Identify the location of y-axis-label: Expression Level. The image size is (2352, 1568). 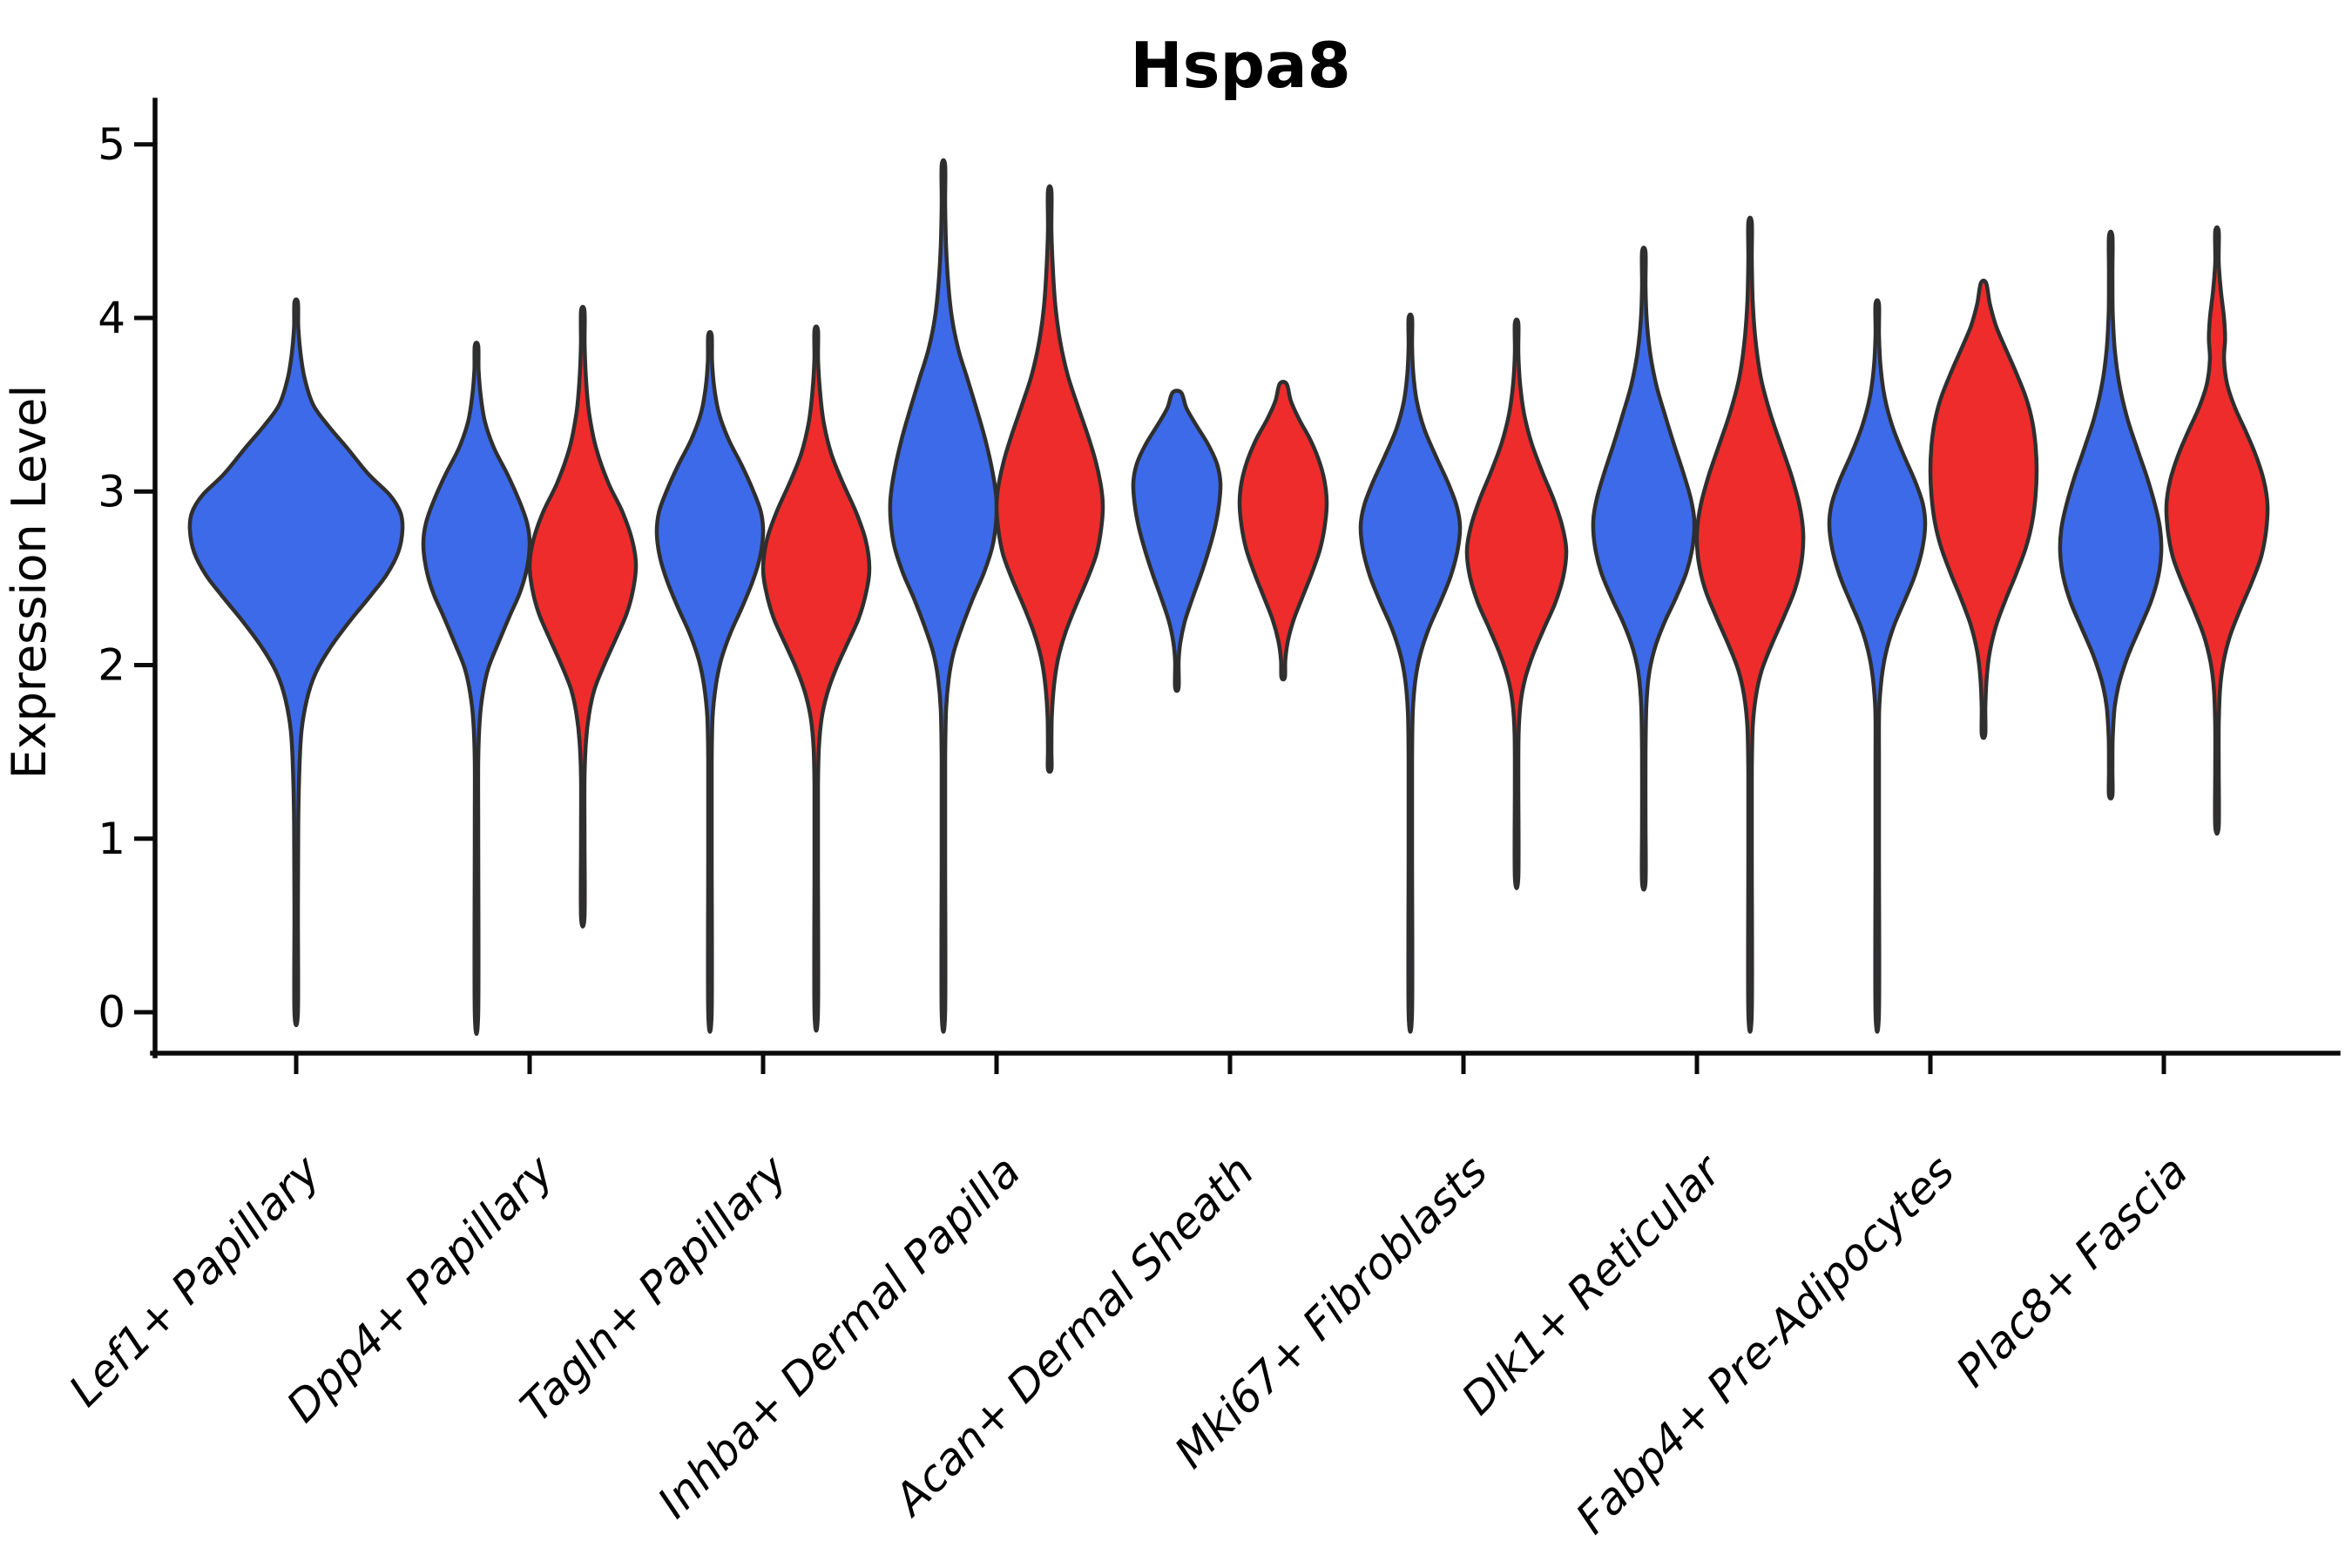
(29, 582).